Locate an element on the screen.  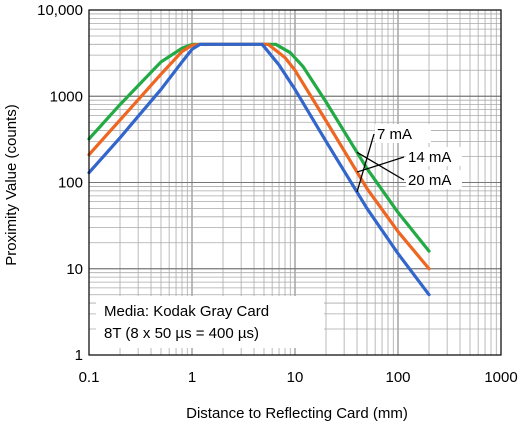
y-tick-labels: 1 10 100 1000 10,000 is located at coordinates (60, 183).